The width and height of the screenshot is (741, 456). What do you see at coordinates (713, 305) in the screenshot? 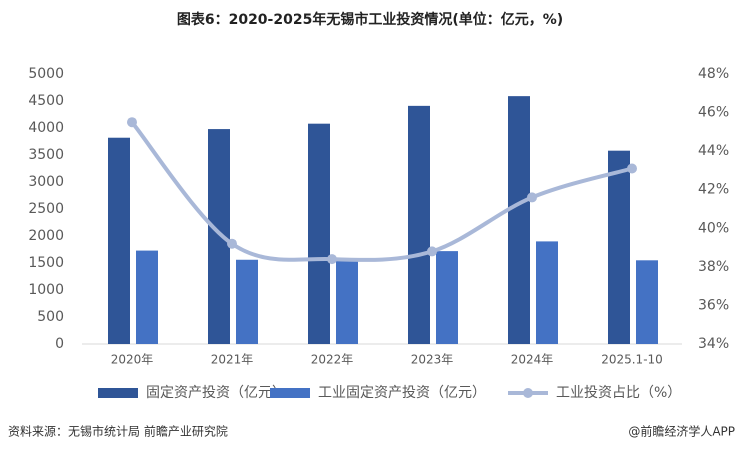
I see `y2-tick-label: 36%` at bounding box center [713, 305].